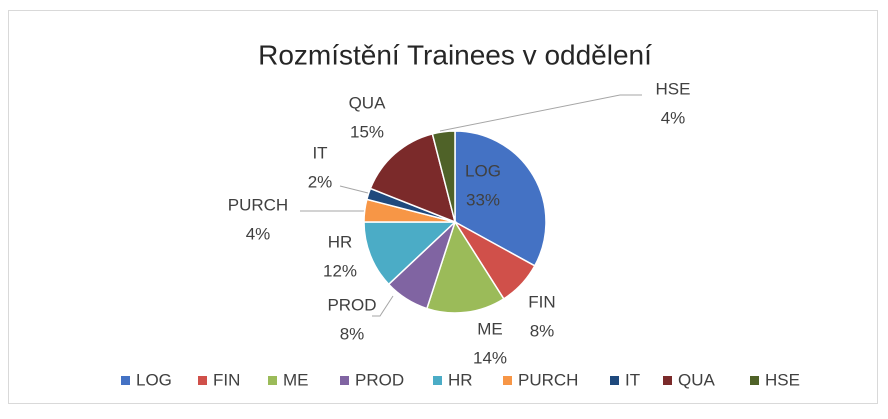  What do you see at coordinates (460, 379) in the screenshot?
I see `legend-label: HR` at bounding box center [460, 379].